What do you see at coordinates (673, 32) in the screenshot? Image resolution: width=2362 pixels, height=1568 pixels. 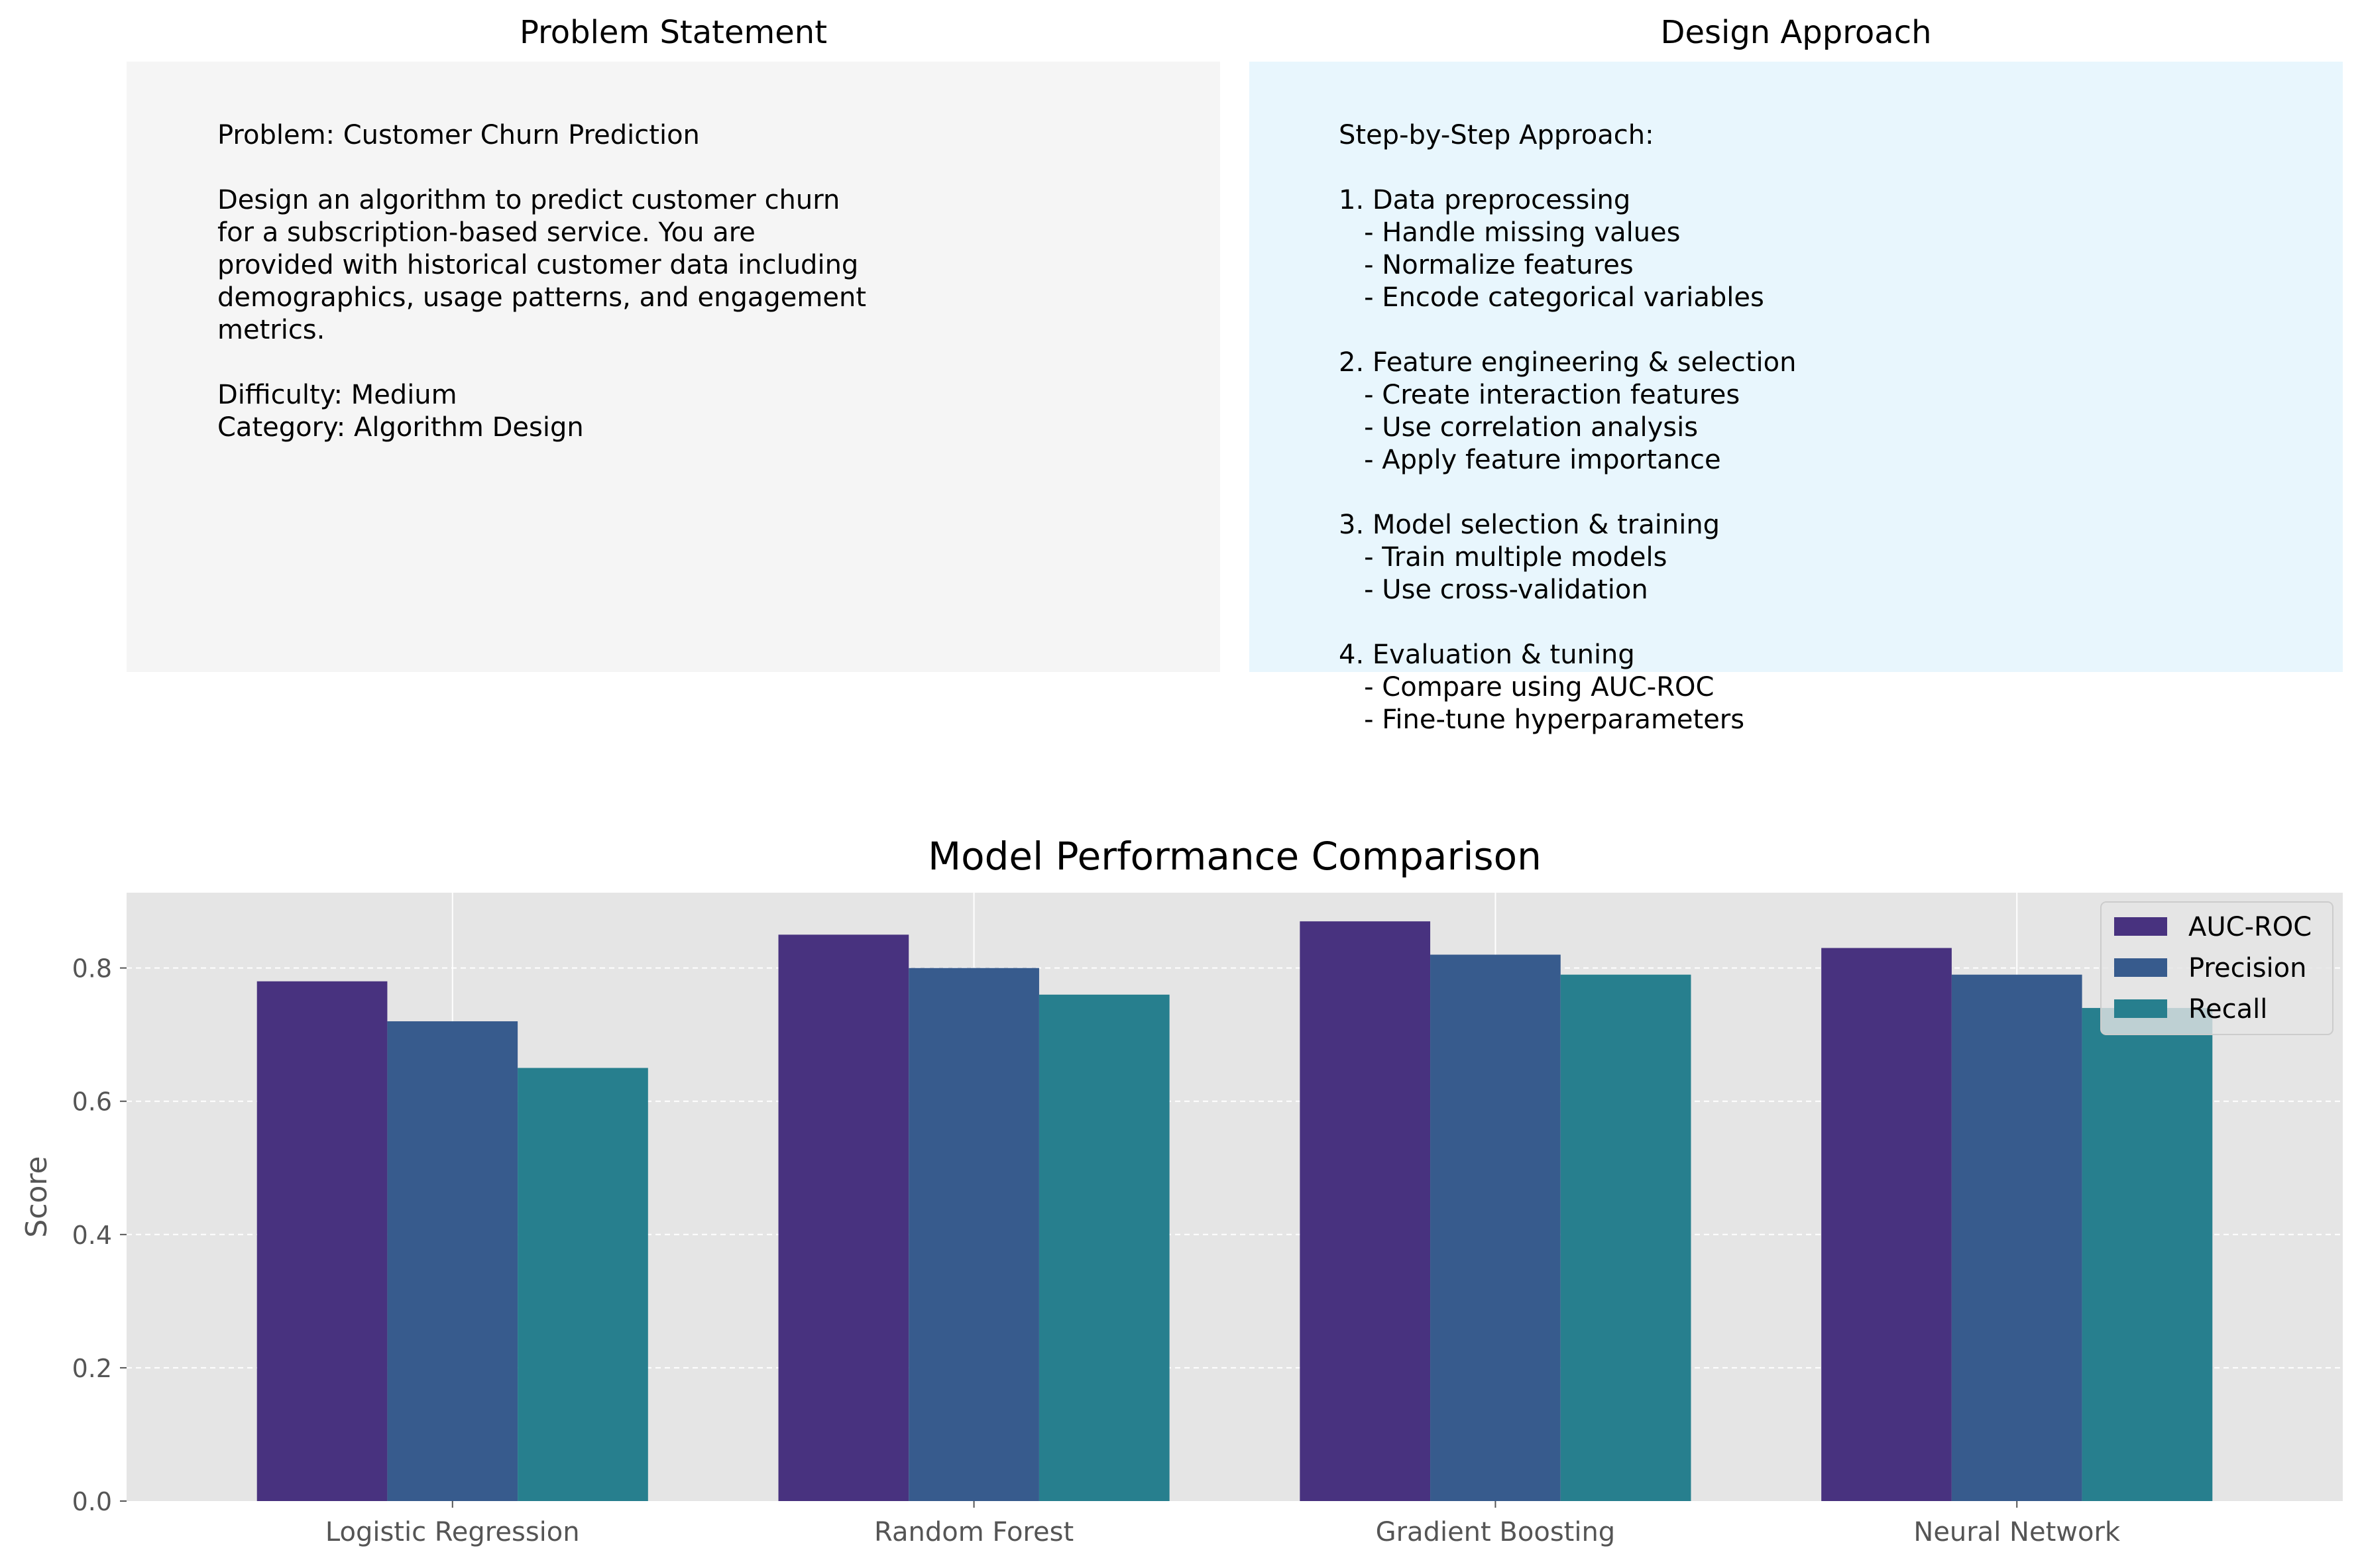 I see `problem-panel-title: Problem Statement` at bounding box center [673, 32].